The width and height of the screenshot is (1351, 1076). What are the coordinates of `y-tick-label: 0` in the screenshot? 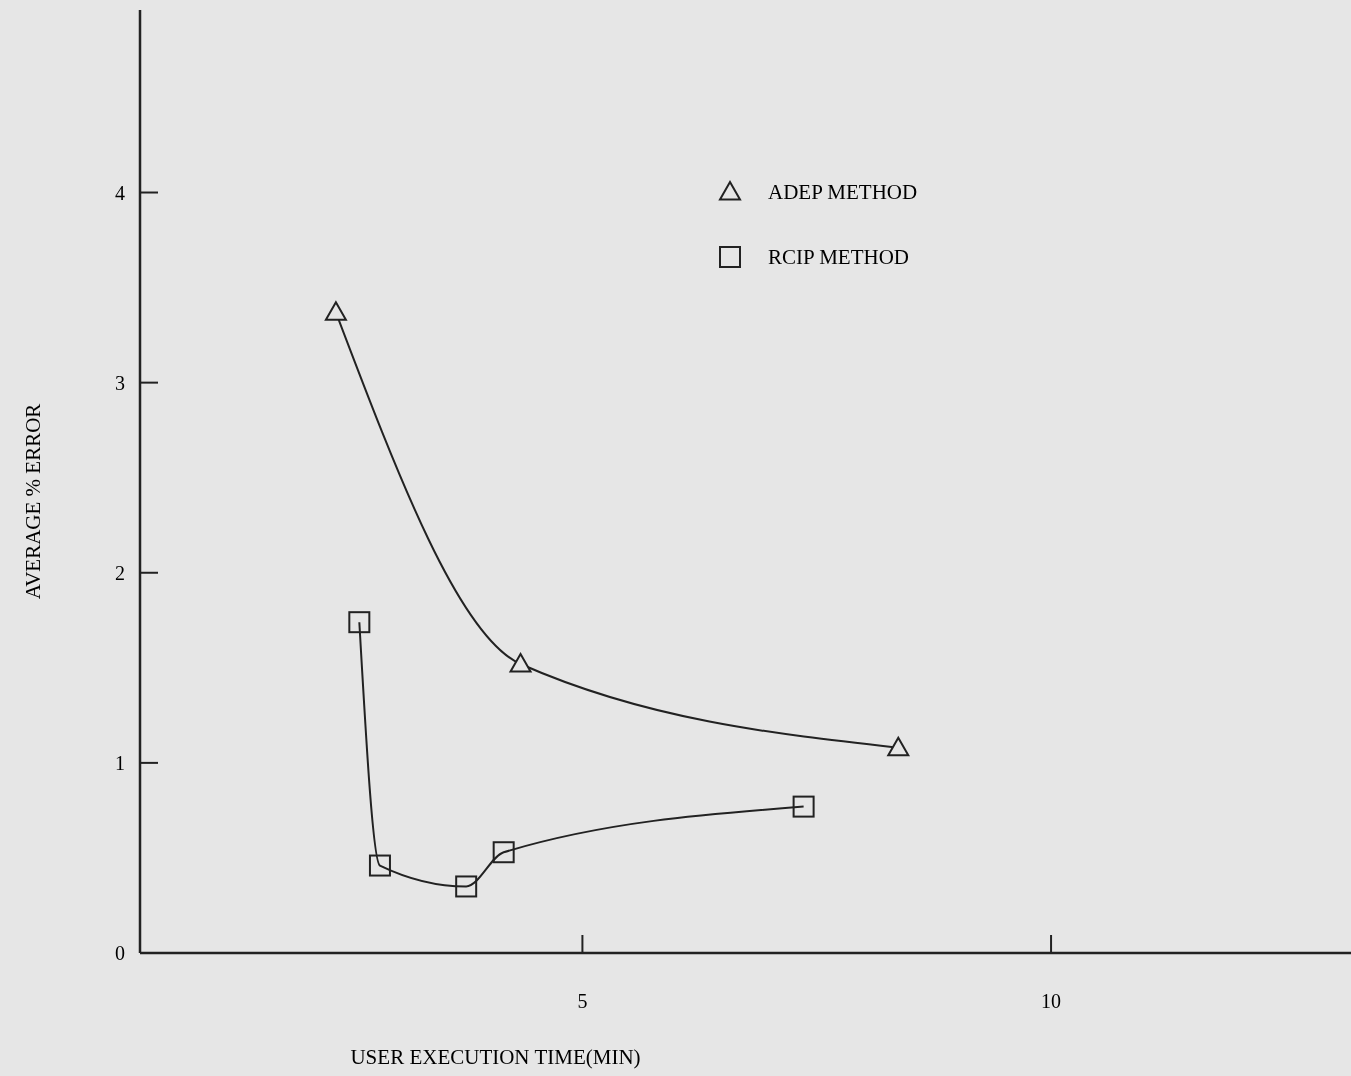 It's located at (120, 953).